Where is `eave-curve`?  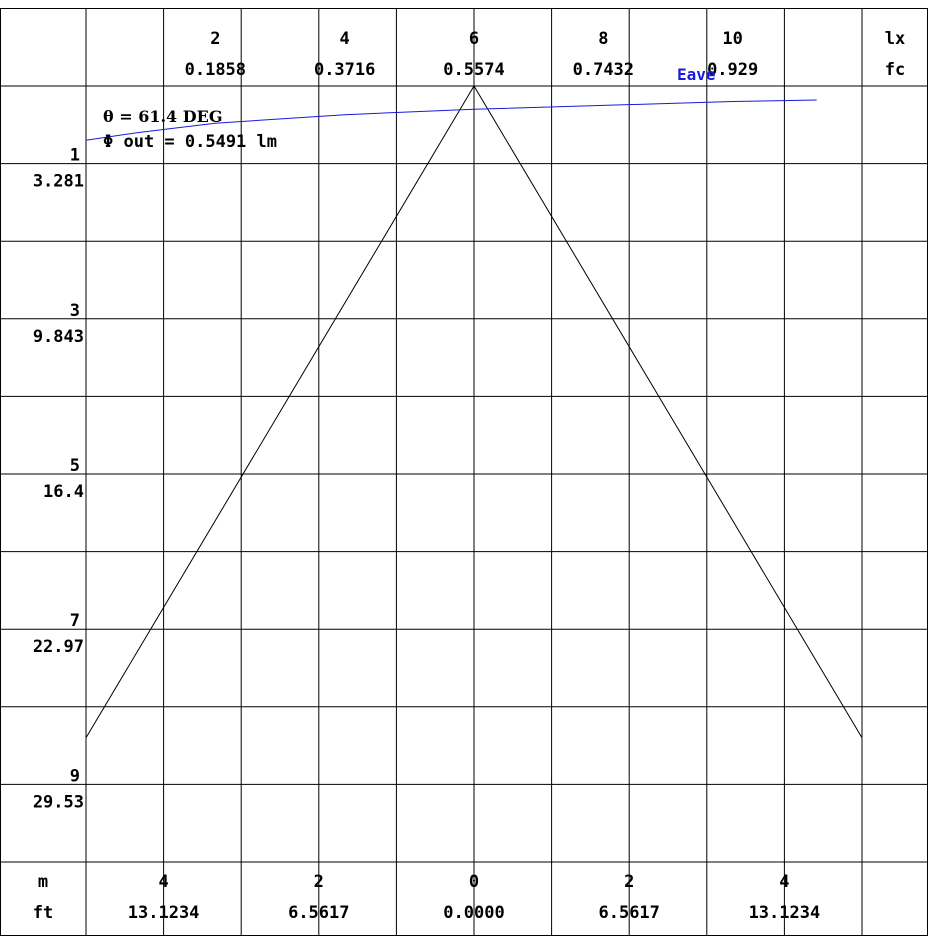
eave-curve is located at coordinates (451, 120).